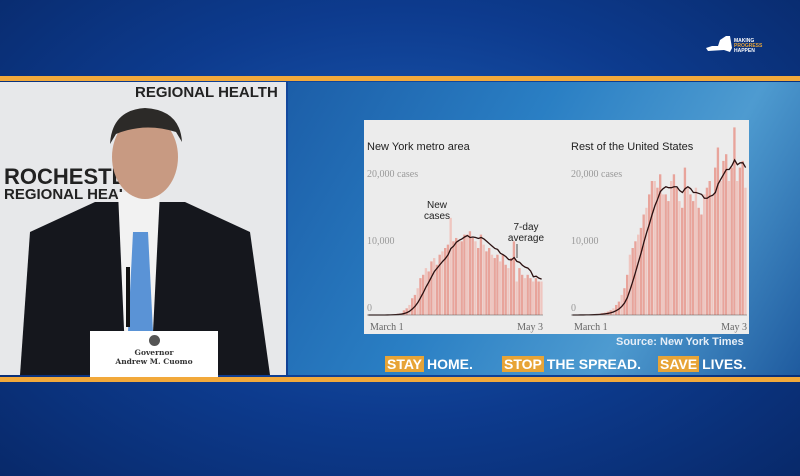  I want to click on annotation-7-day-average: average, so click(526, 238).